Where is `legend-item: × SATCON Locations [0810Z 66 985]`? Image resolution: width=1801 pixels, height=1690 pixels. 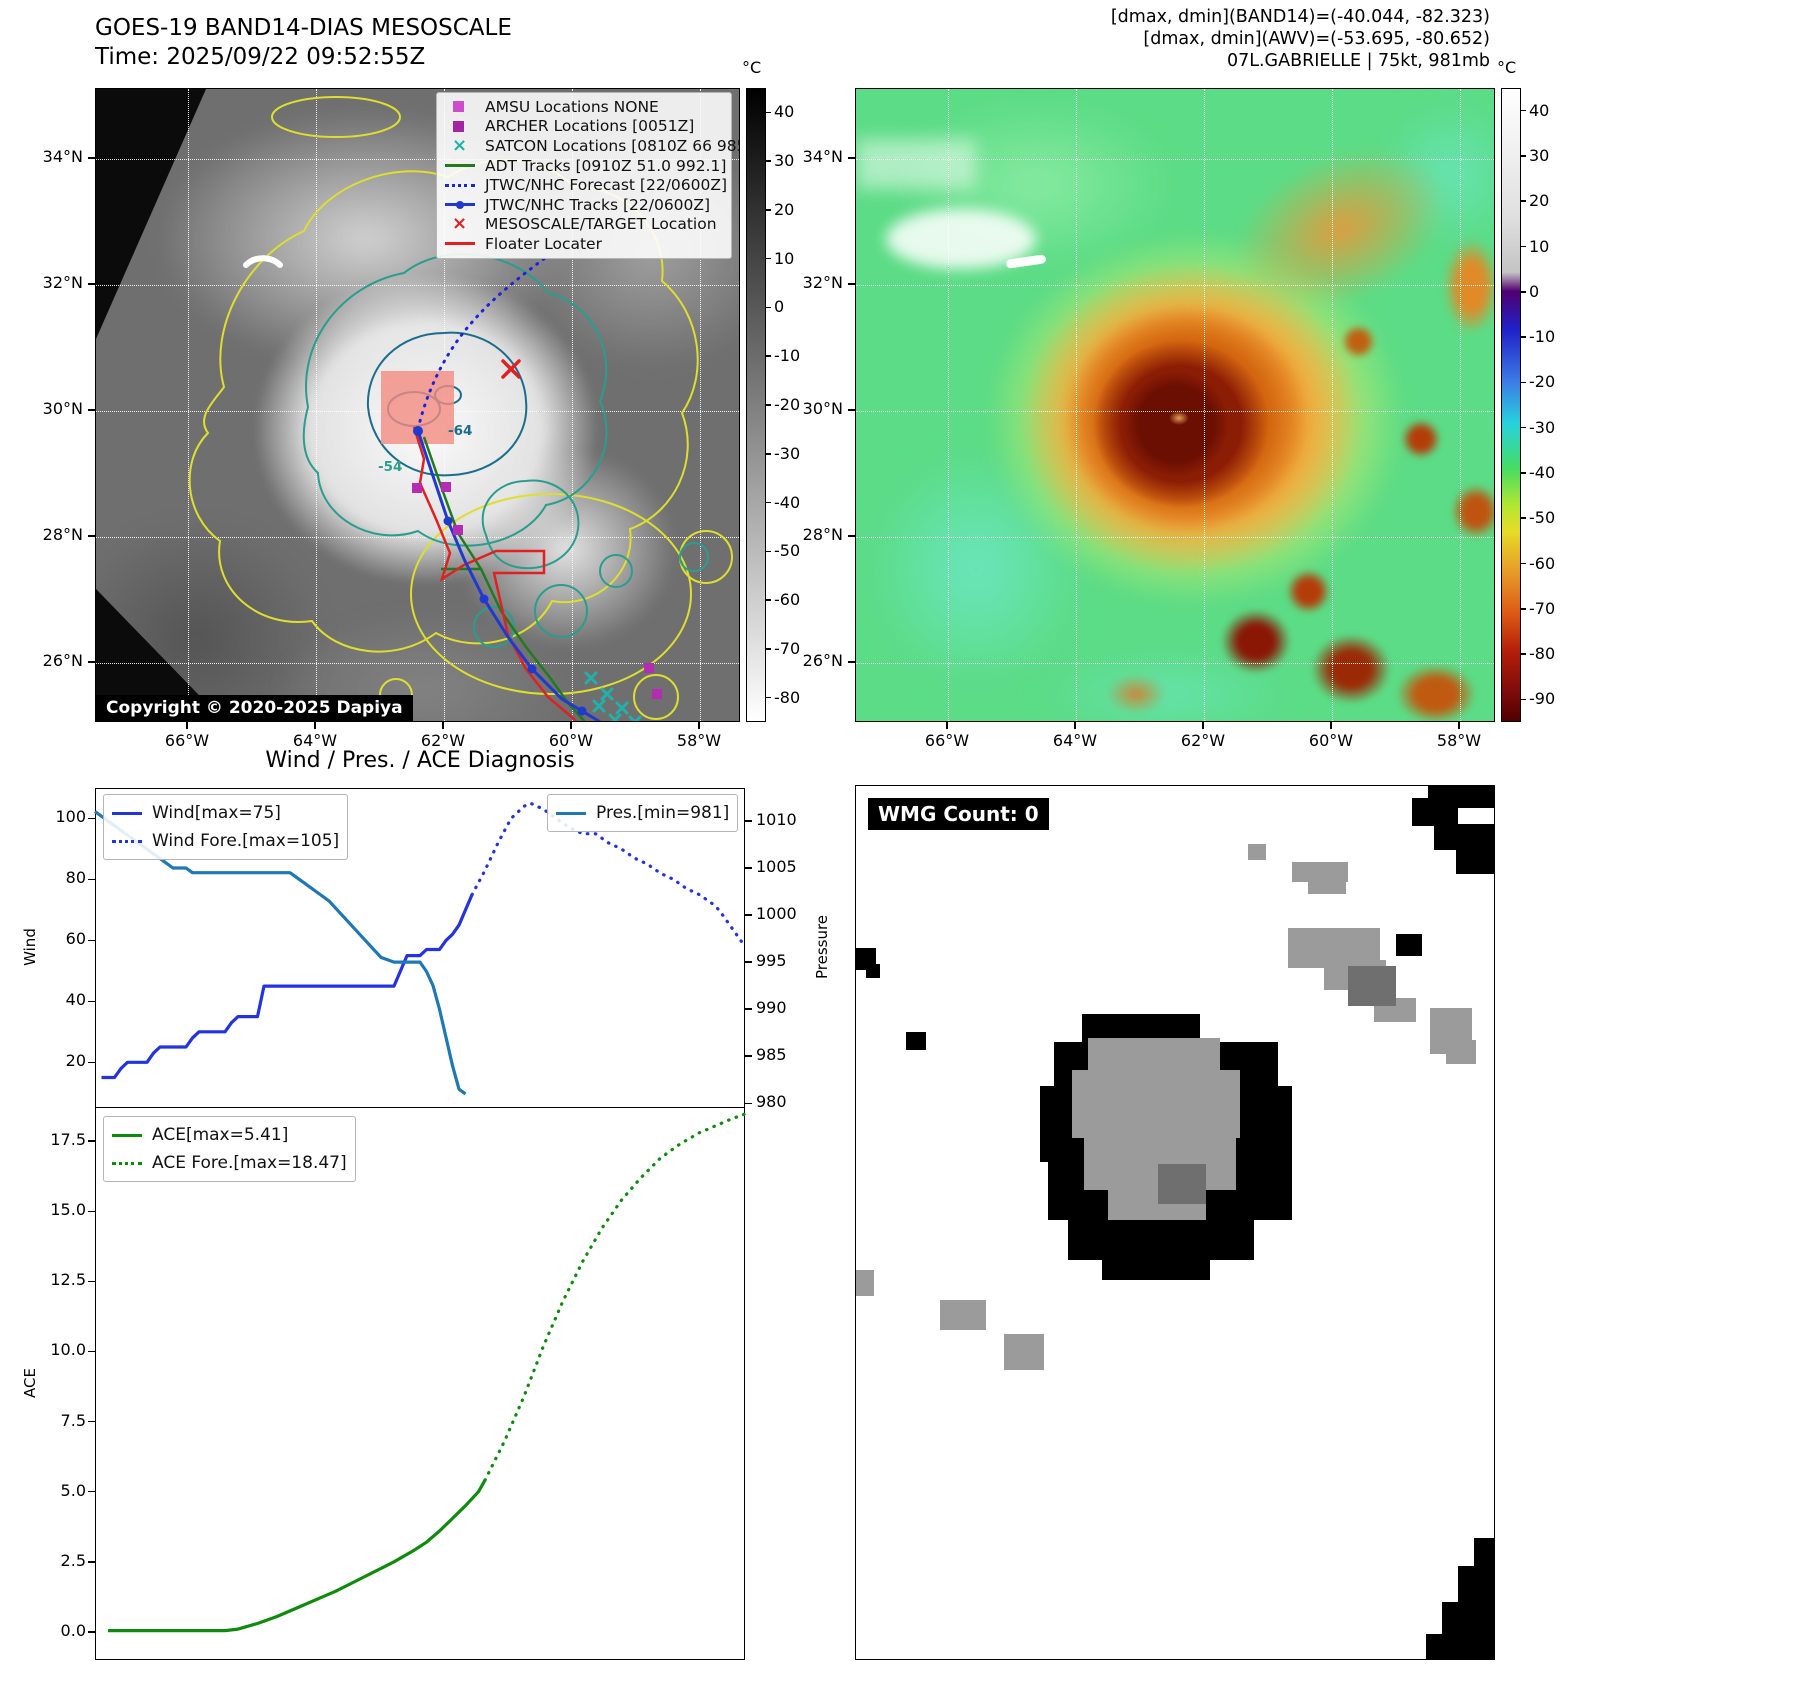 legend-item: × SATCON Locations [0810Z 66 985] is located at coordinates (592, 146).